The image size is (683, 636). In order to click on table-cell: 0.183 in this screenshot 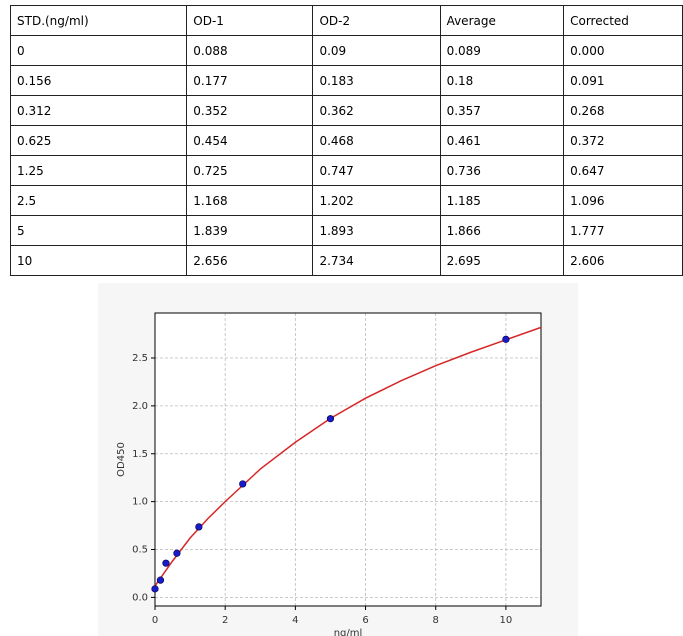, I will do `click(376, 80)`.